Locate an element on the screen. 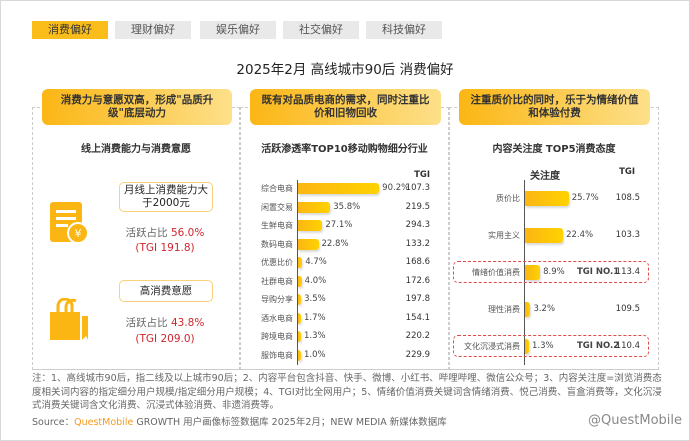 Image resolution: width=690 pixels, height=441 pixels. category-label: 酒水电商 is located at coordinates (277, 318).